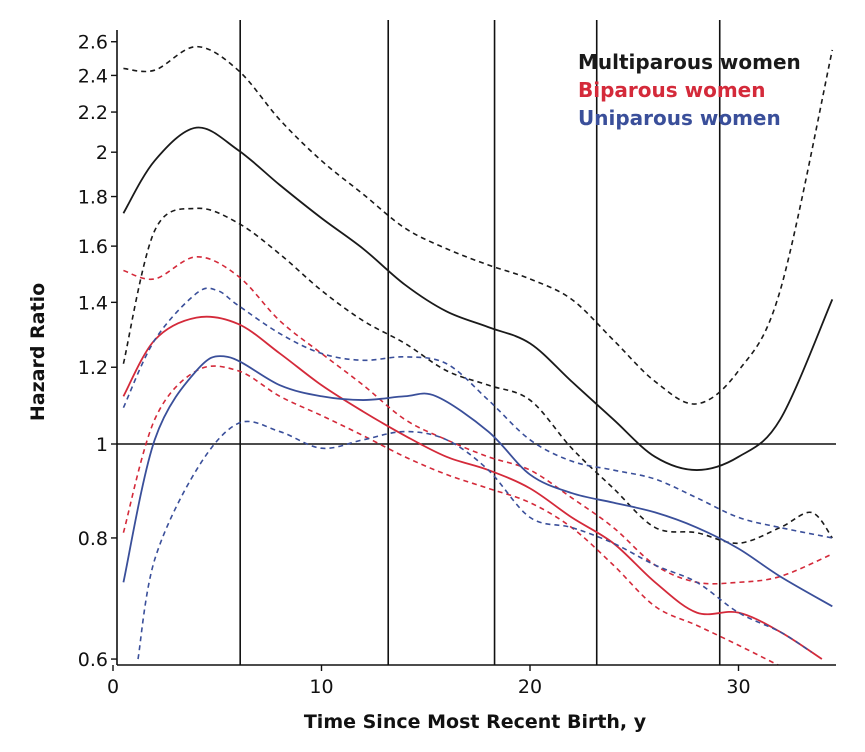 The image size is (865, 752). What do you see at coordinates (671, 90) in the screenshot?
I see `legend-entry-biparous: Biparous women` at bounding box center [671, 90].